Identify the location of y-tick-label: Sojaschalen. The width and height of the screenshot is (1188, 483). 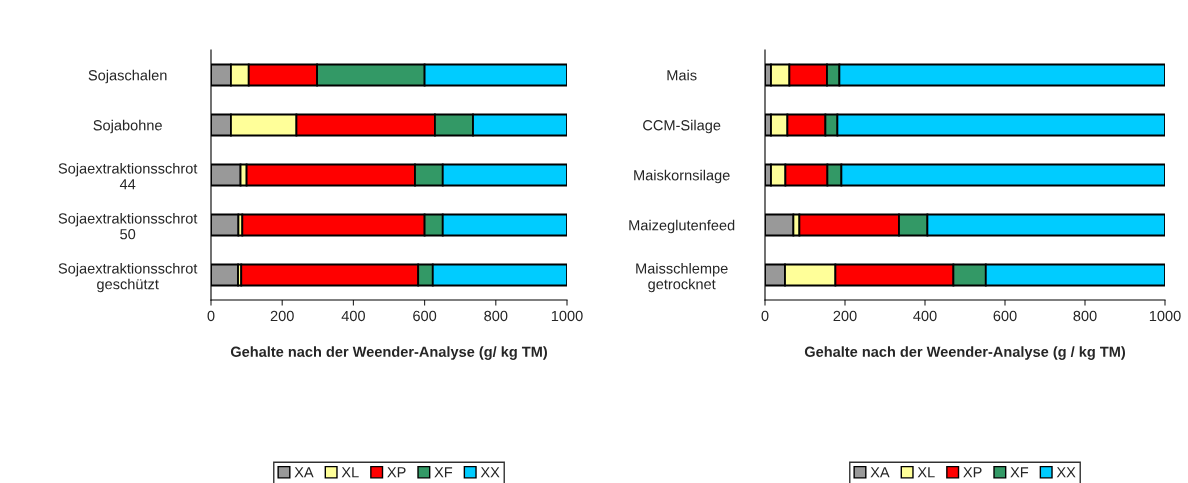
(127, 76).